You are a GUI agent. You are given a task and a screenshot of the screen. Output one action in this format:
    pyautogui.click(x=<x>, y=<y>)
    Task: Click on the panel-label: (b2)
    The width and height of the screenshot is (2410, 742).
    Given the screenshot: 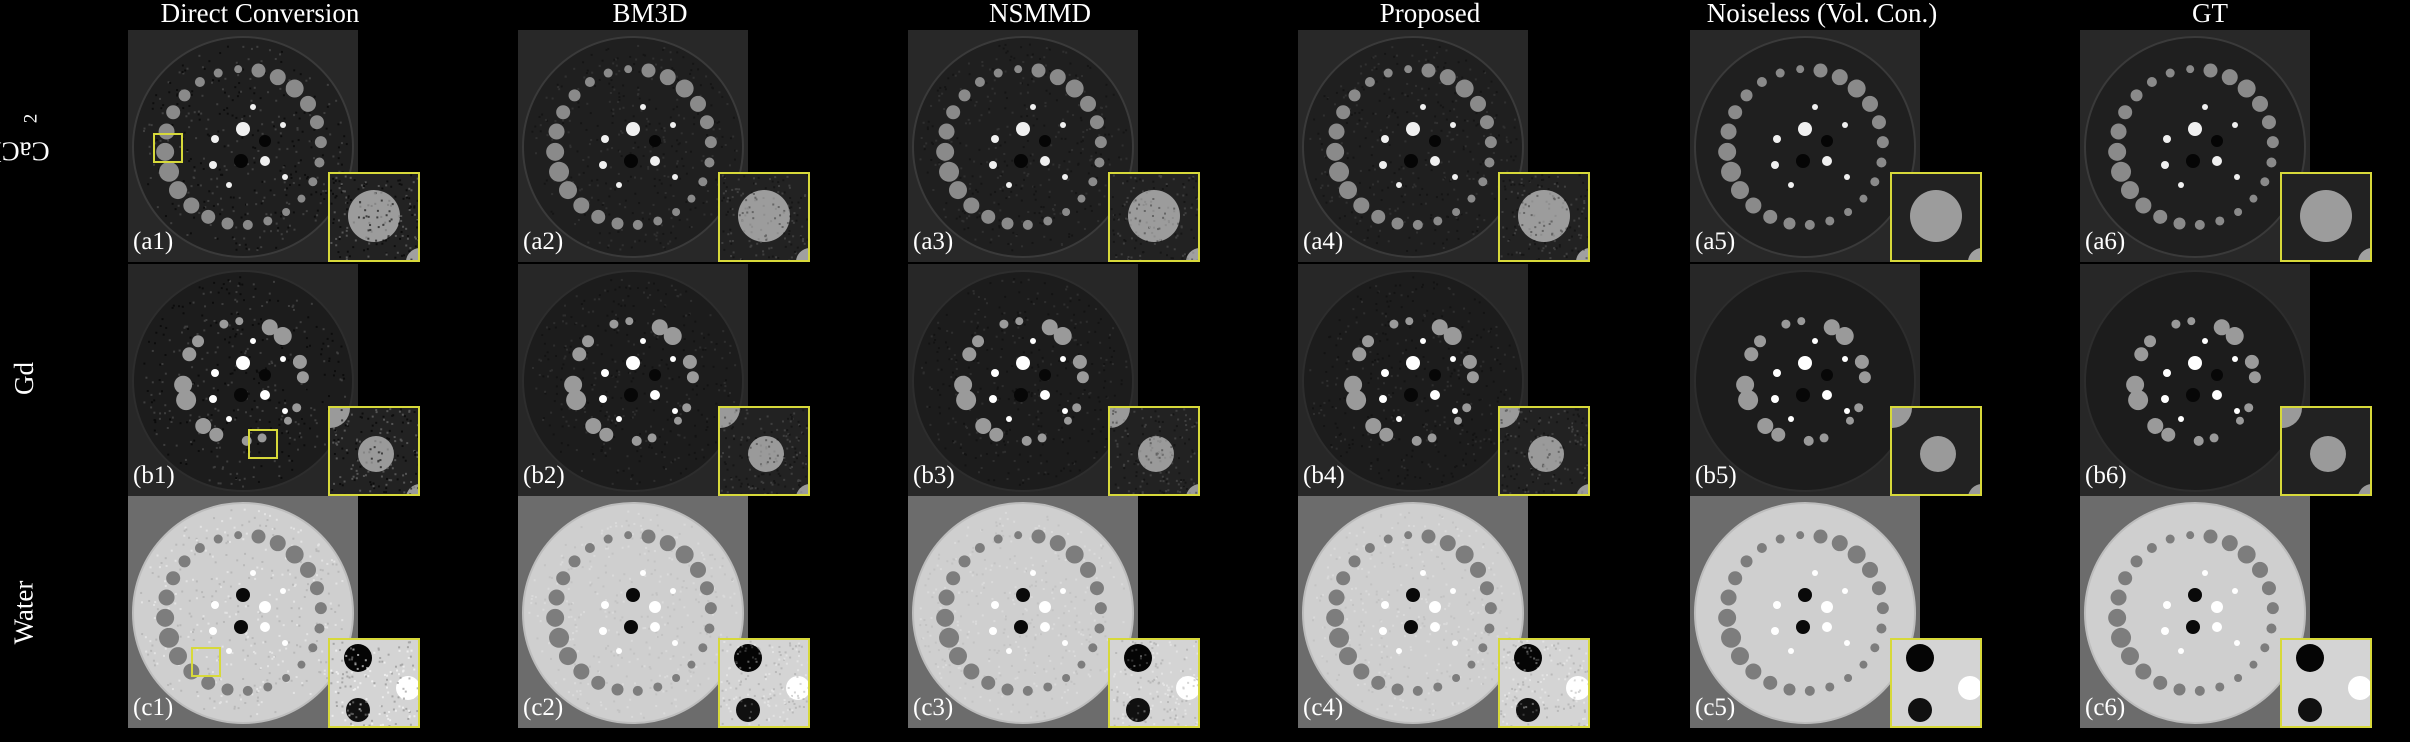 What is the action you would take?
    pyautogui.click(x=544, y=476)
    